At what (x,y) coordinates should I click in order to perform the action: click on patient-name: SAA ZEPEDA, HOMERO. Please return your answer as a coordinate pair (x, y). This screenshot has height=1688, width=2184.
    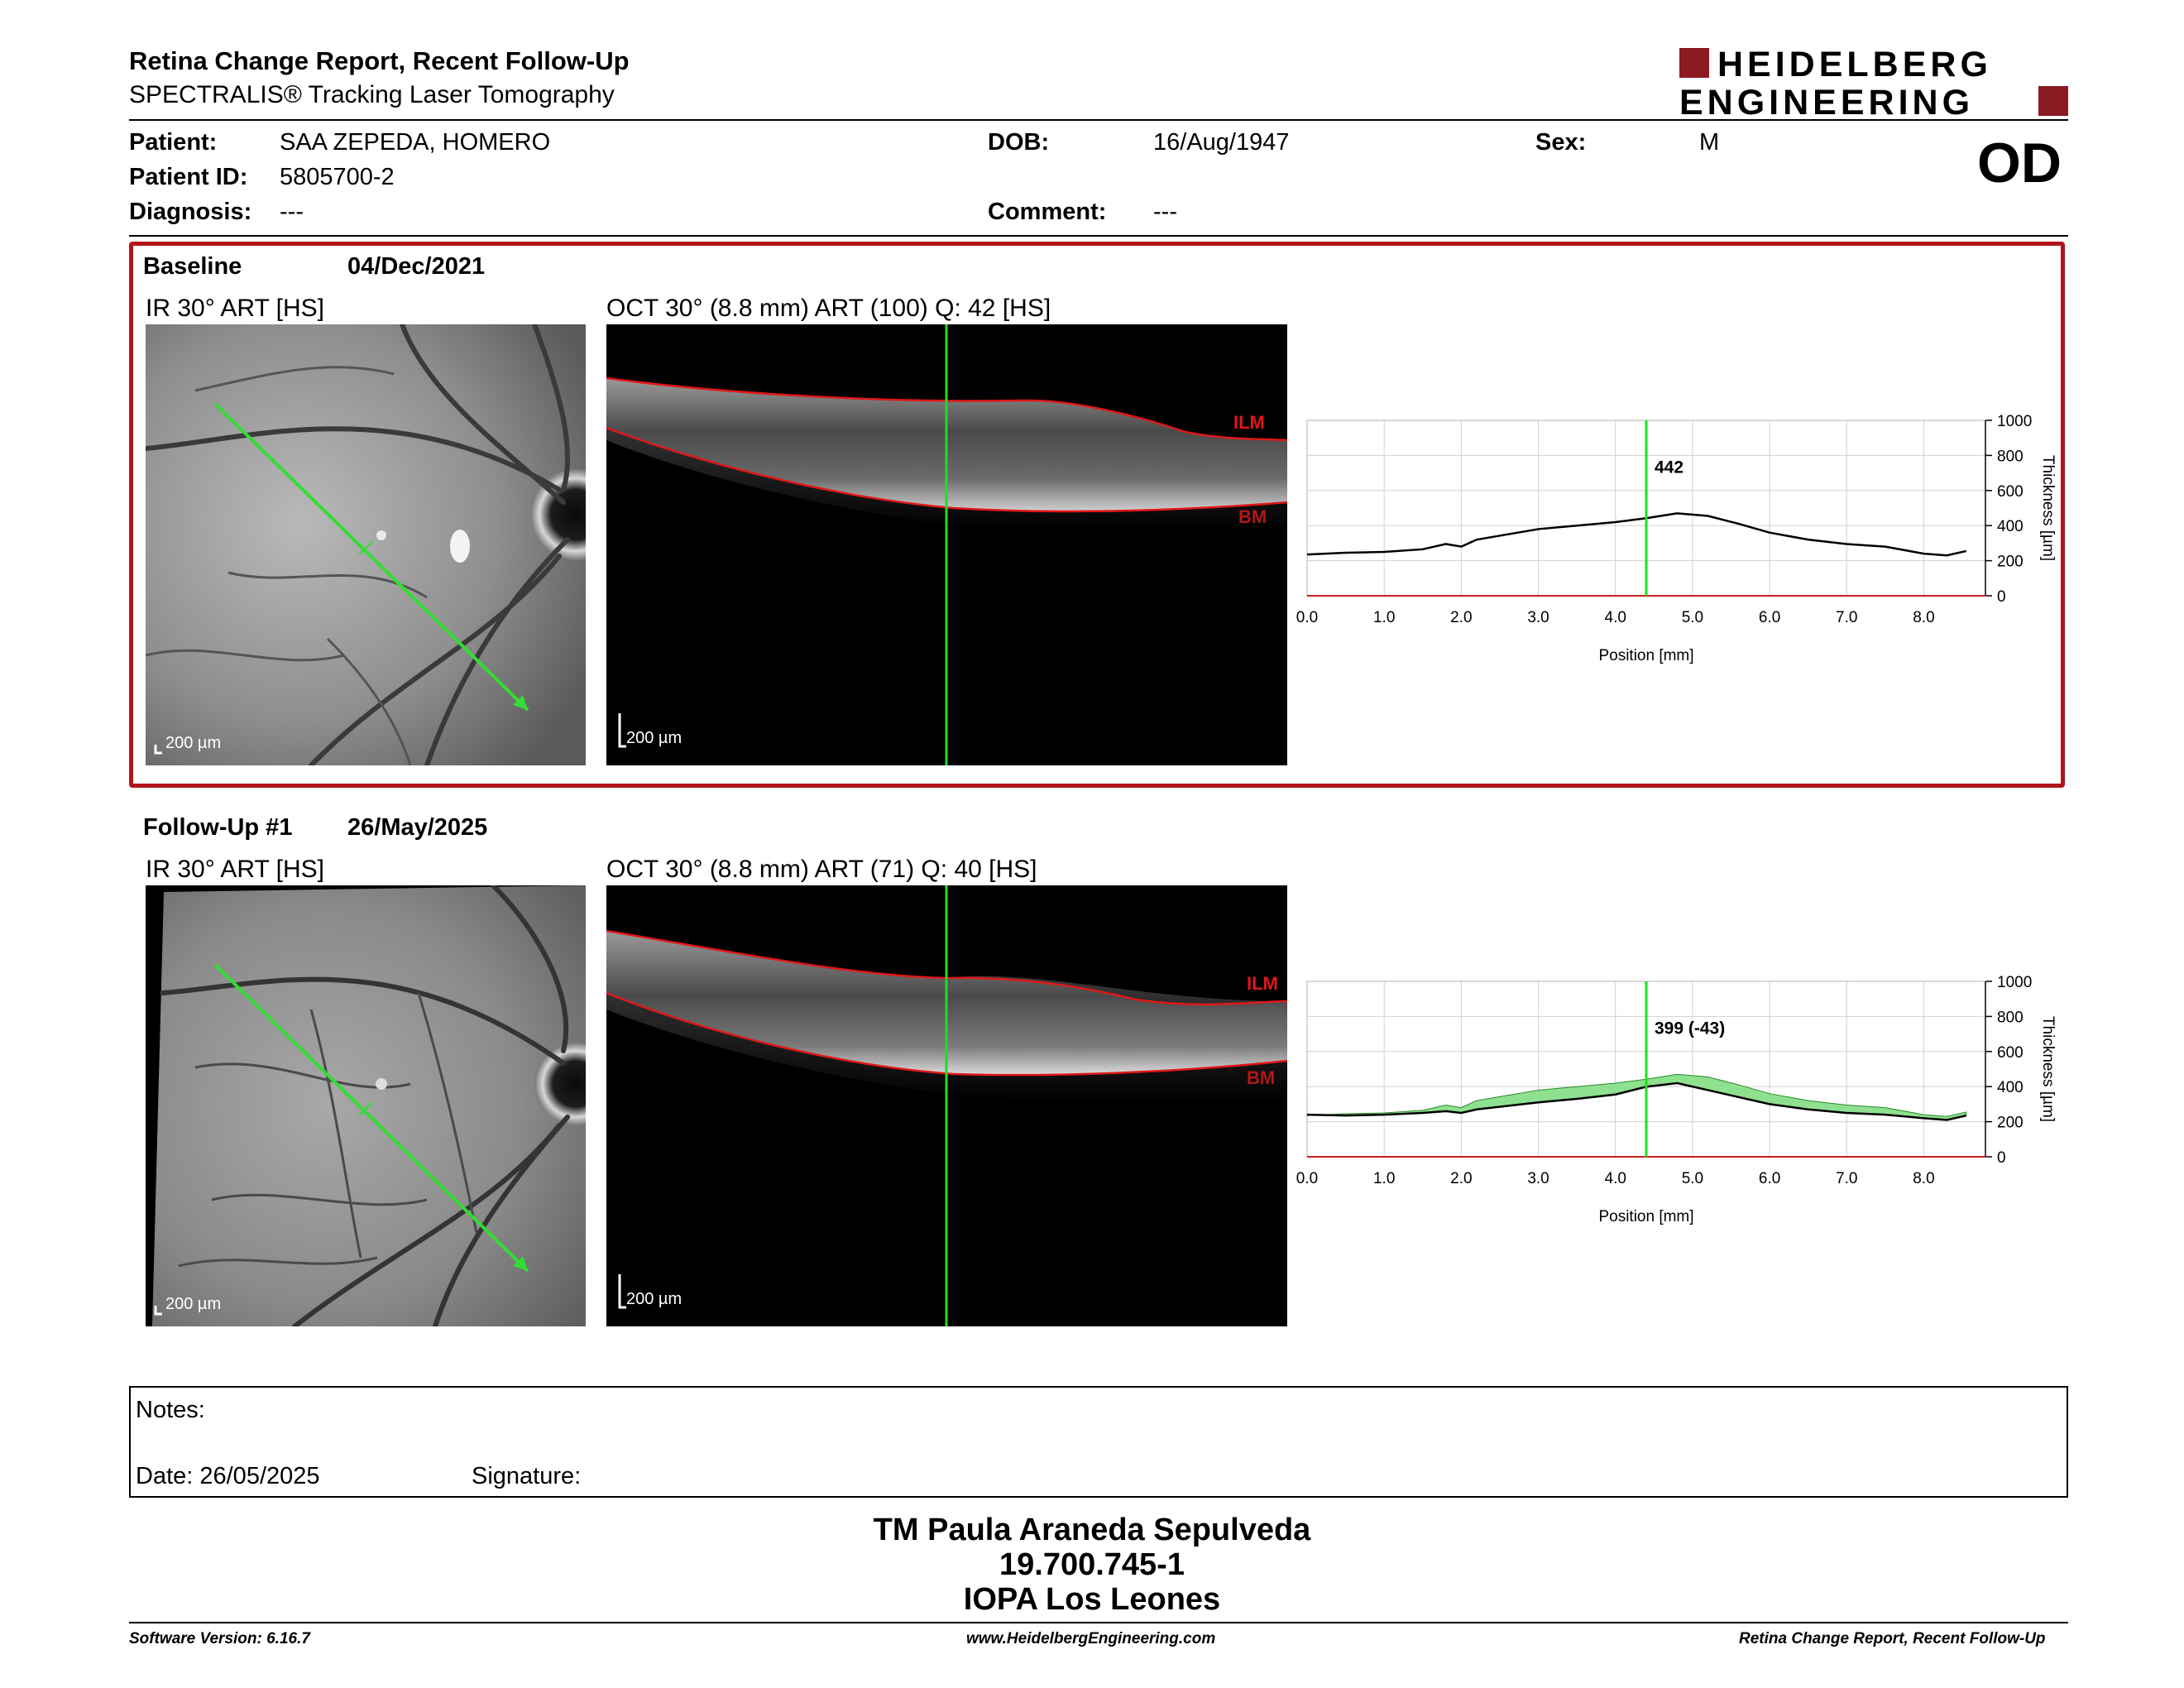
    Looking at the image, I should click on (415, 142).